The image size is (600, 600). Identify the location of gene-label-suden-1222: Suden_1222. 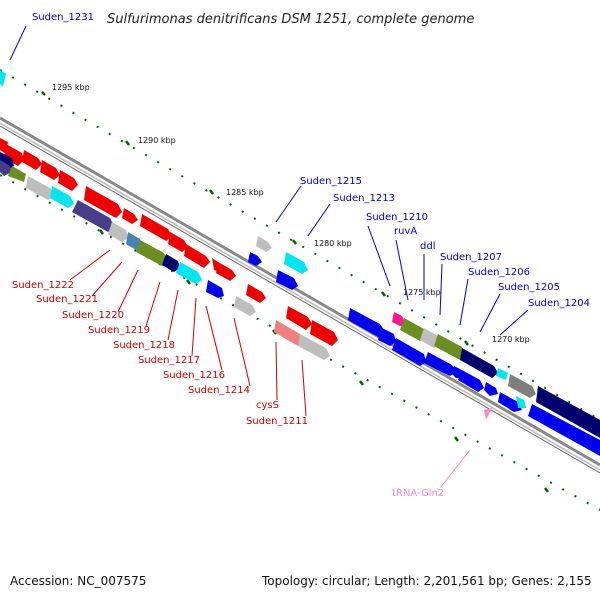
(43, 285).